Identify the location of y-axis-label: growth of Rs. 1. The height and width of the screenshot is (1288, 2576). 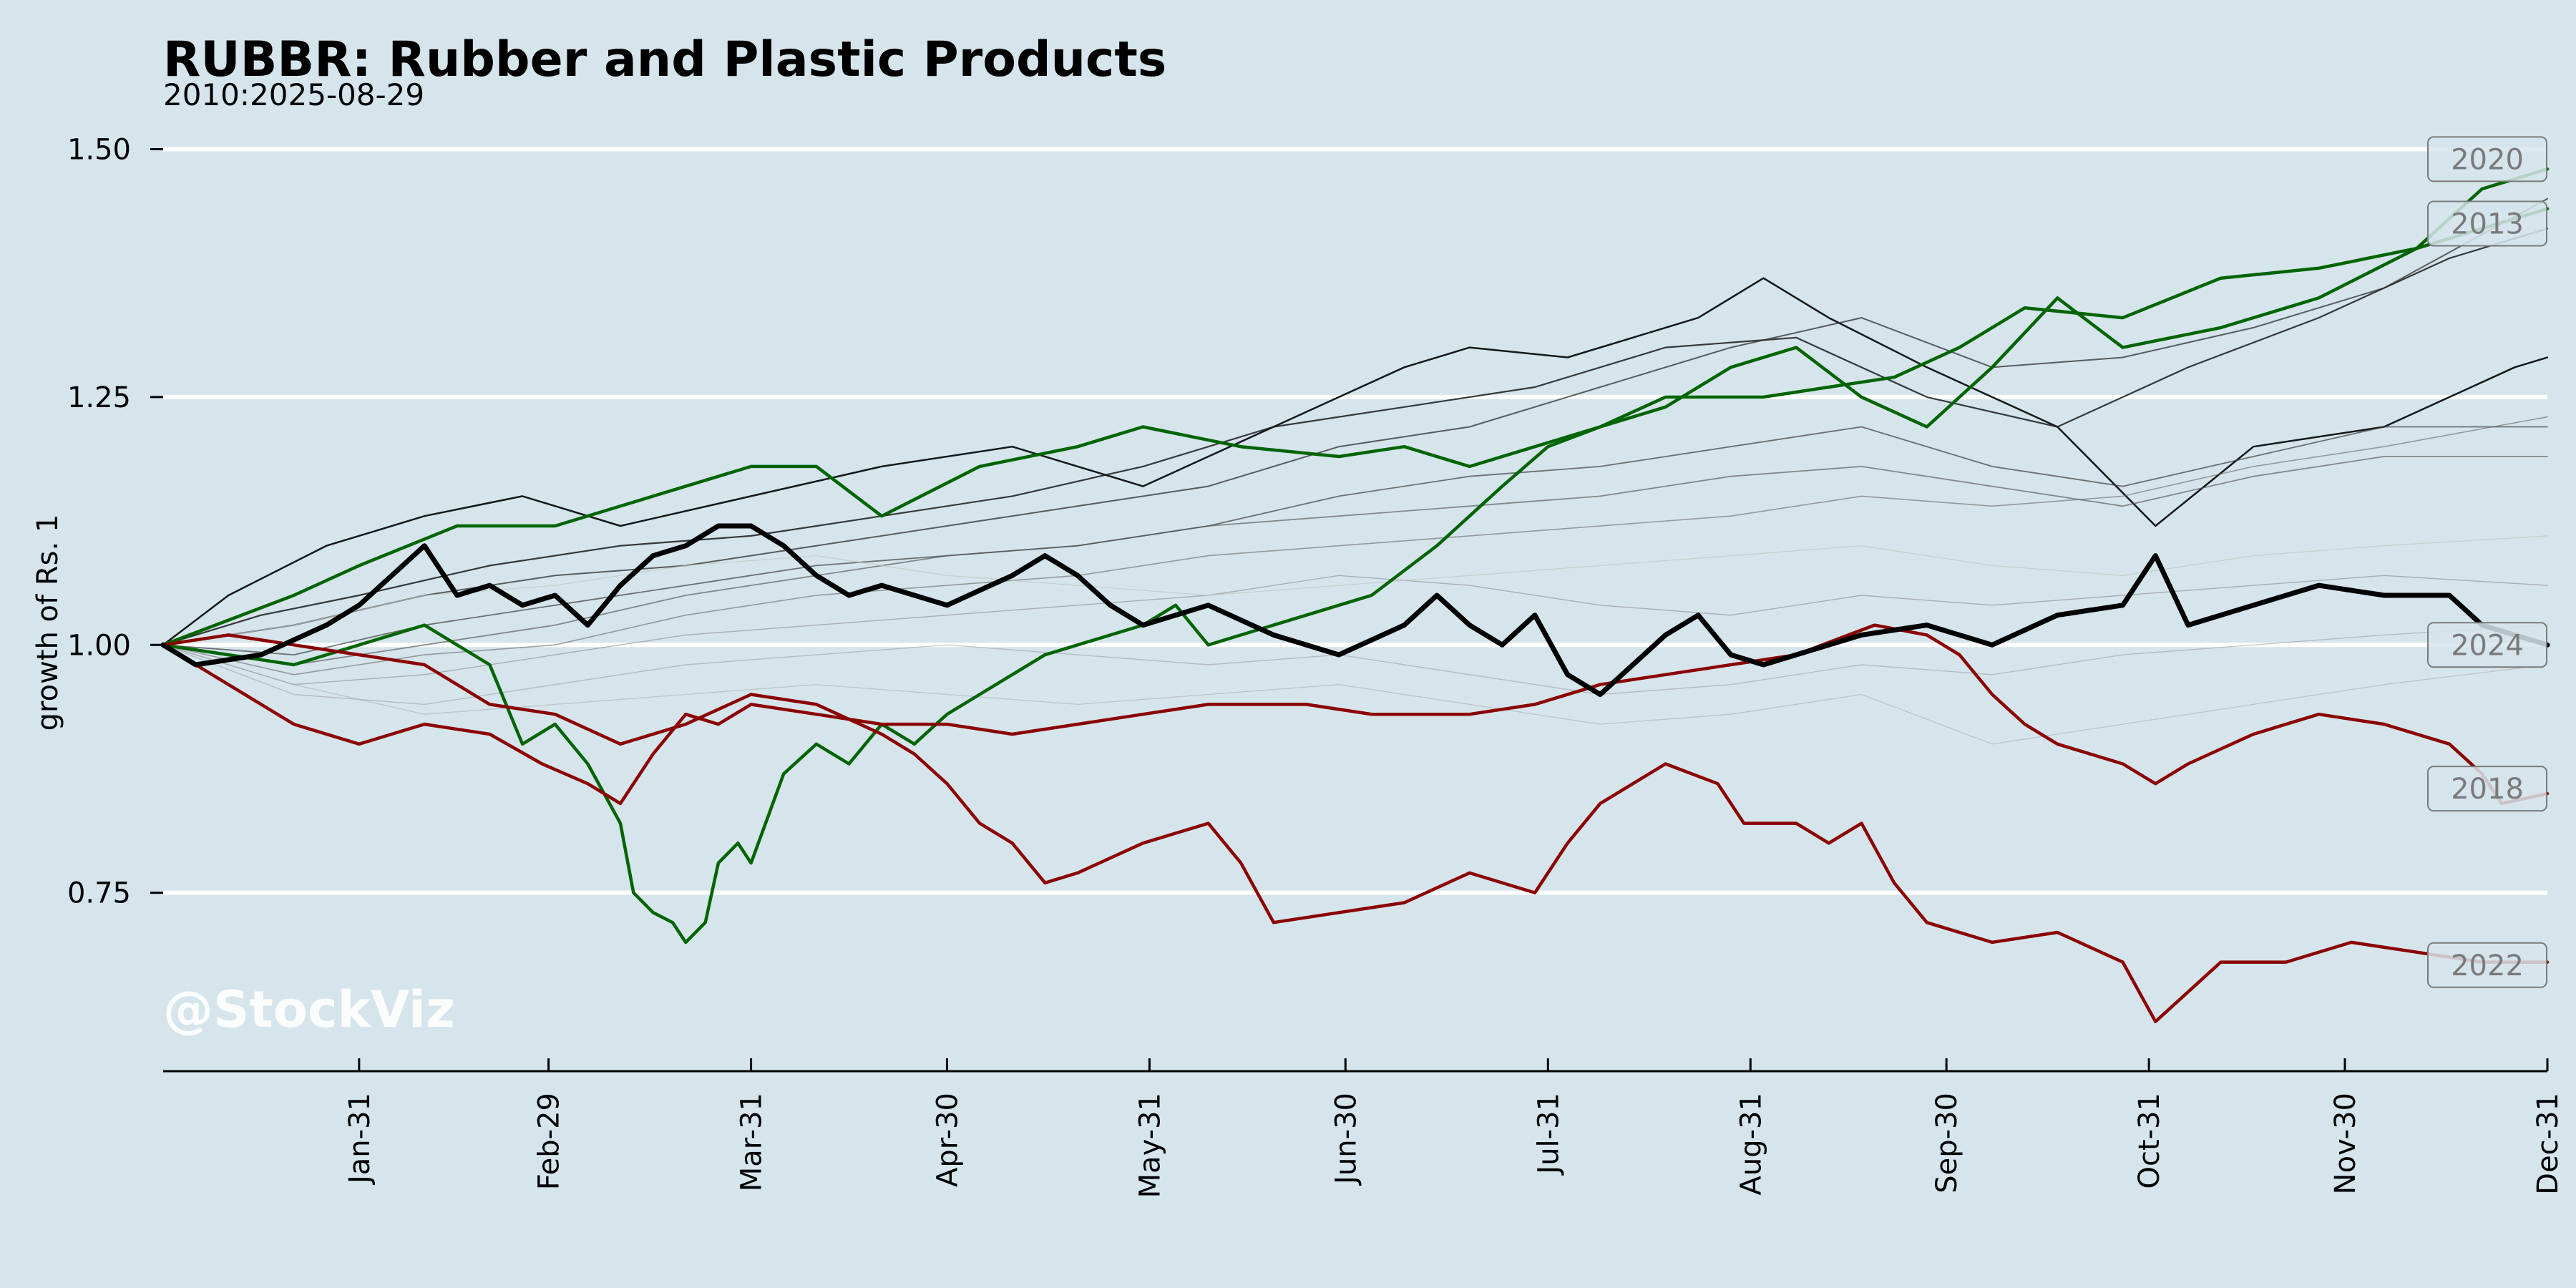
(48, 622).